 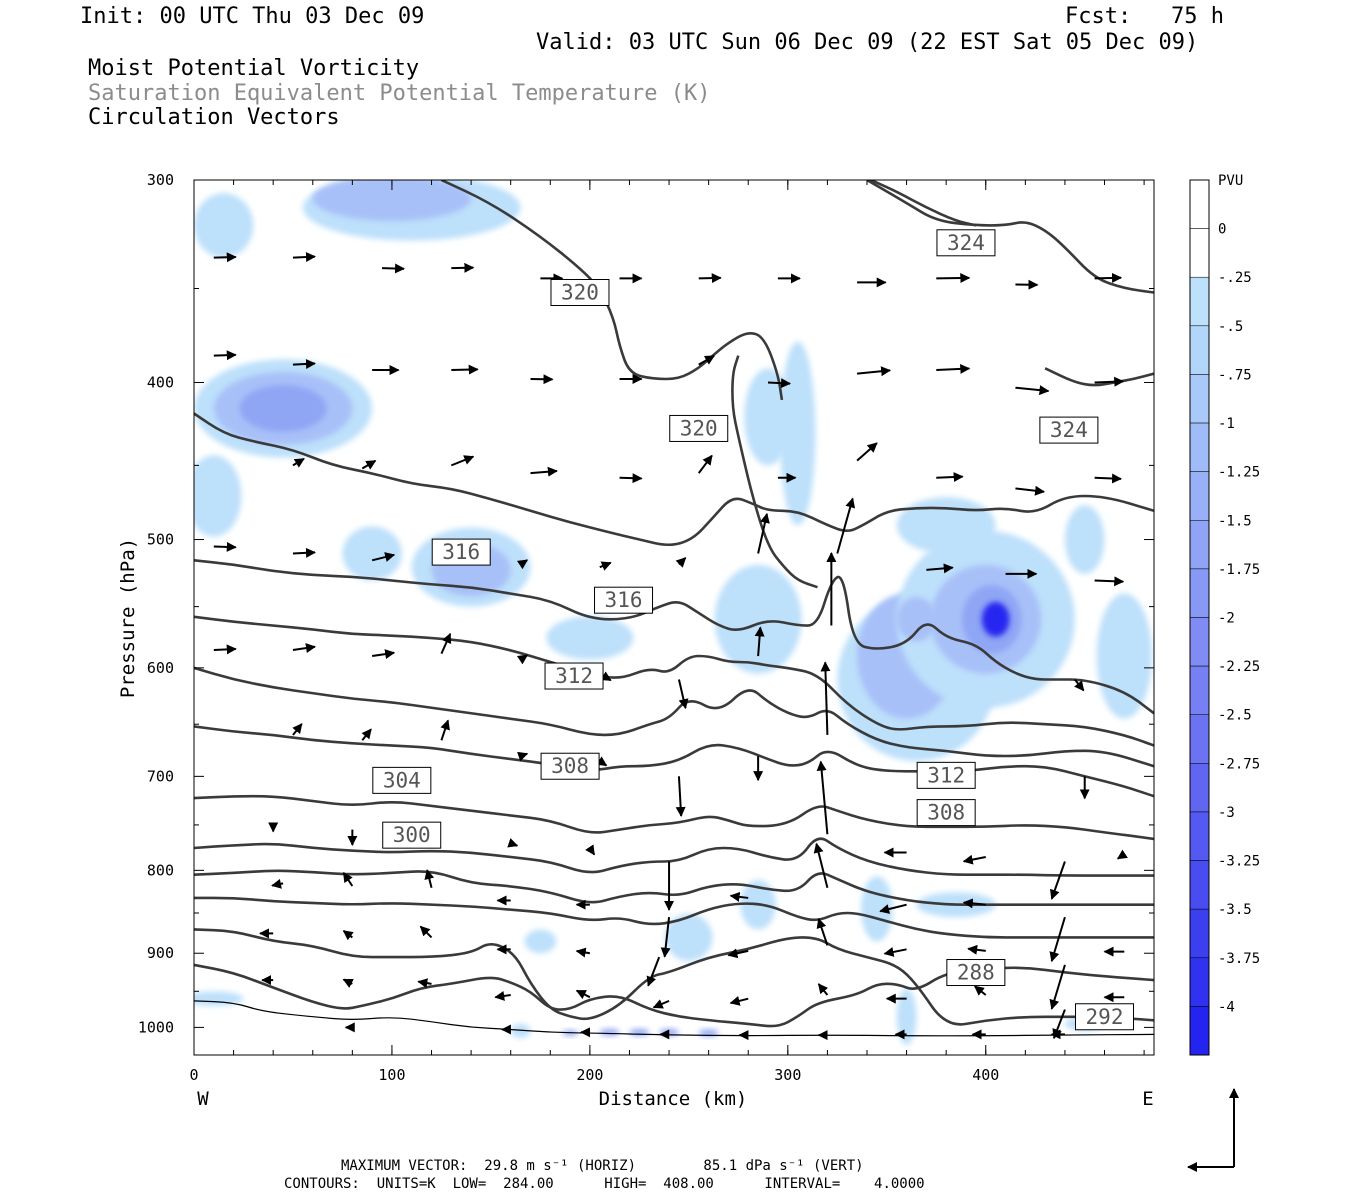 What do you see at coordinates (1105, 1017) in the screenshot?
I see `contour-label-text: 292` at bounding box center [1105, 1017].